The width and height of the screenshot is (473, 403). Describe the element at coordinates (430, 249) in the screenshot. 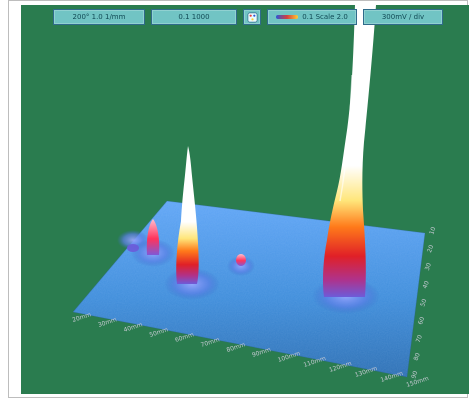

I see `y-tick-label: 20` at that location.